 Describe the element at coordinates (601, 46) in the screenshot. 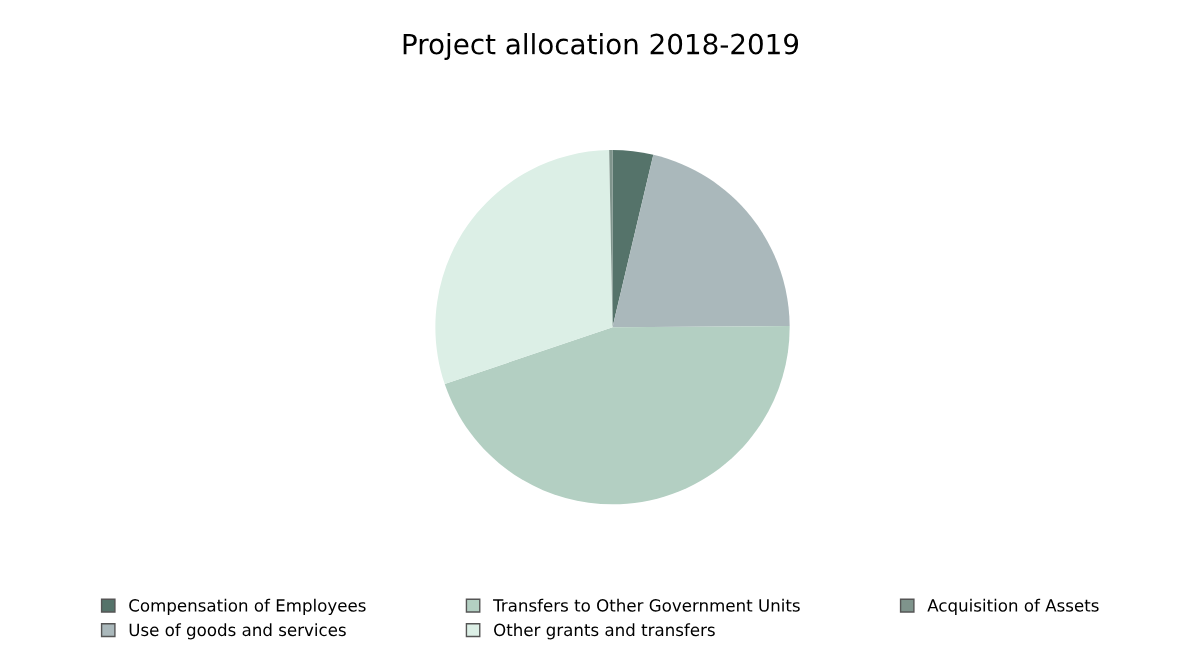

I see `chart-title: Project allocation 2018-2019` at that location.